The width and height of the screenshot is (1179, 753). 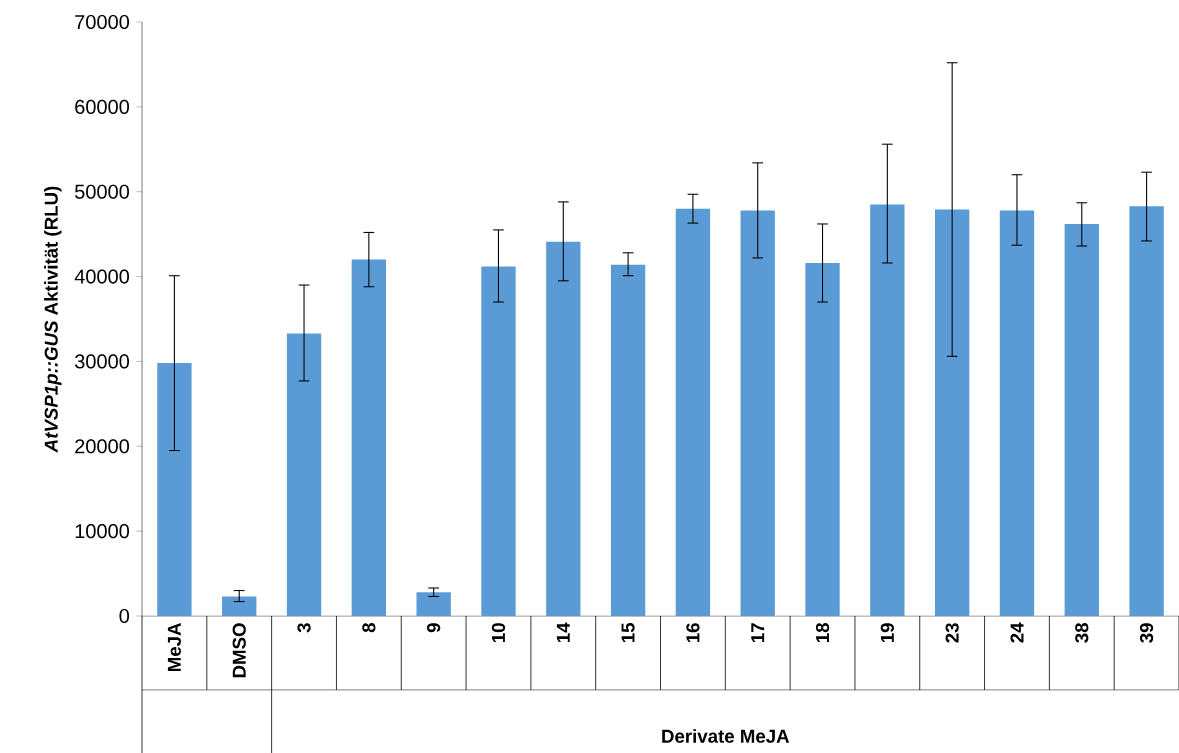 I want to click on x-tick-label: 23, so click(x=952, y=633).